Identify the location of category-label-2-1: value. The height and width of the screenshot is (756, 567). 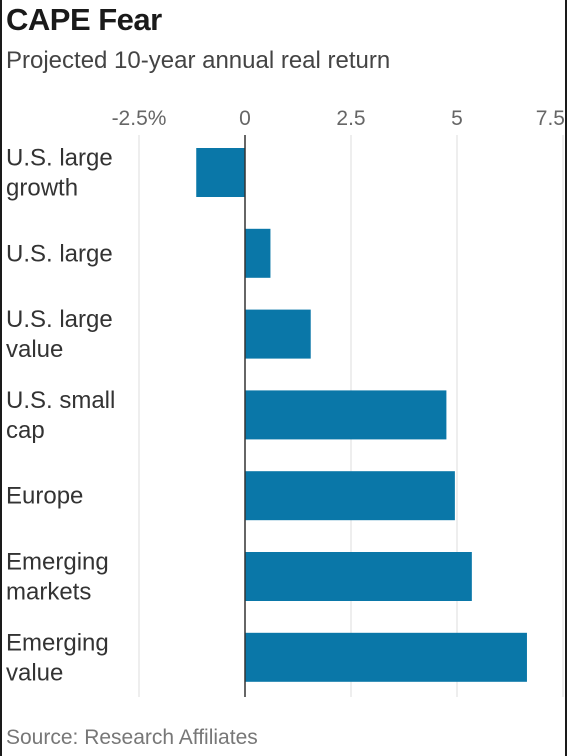
(34, 349).